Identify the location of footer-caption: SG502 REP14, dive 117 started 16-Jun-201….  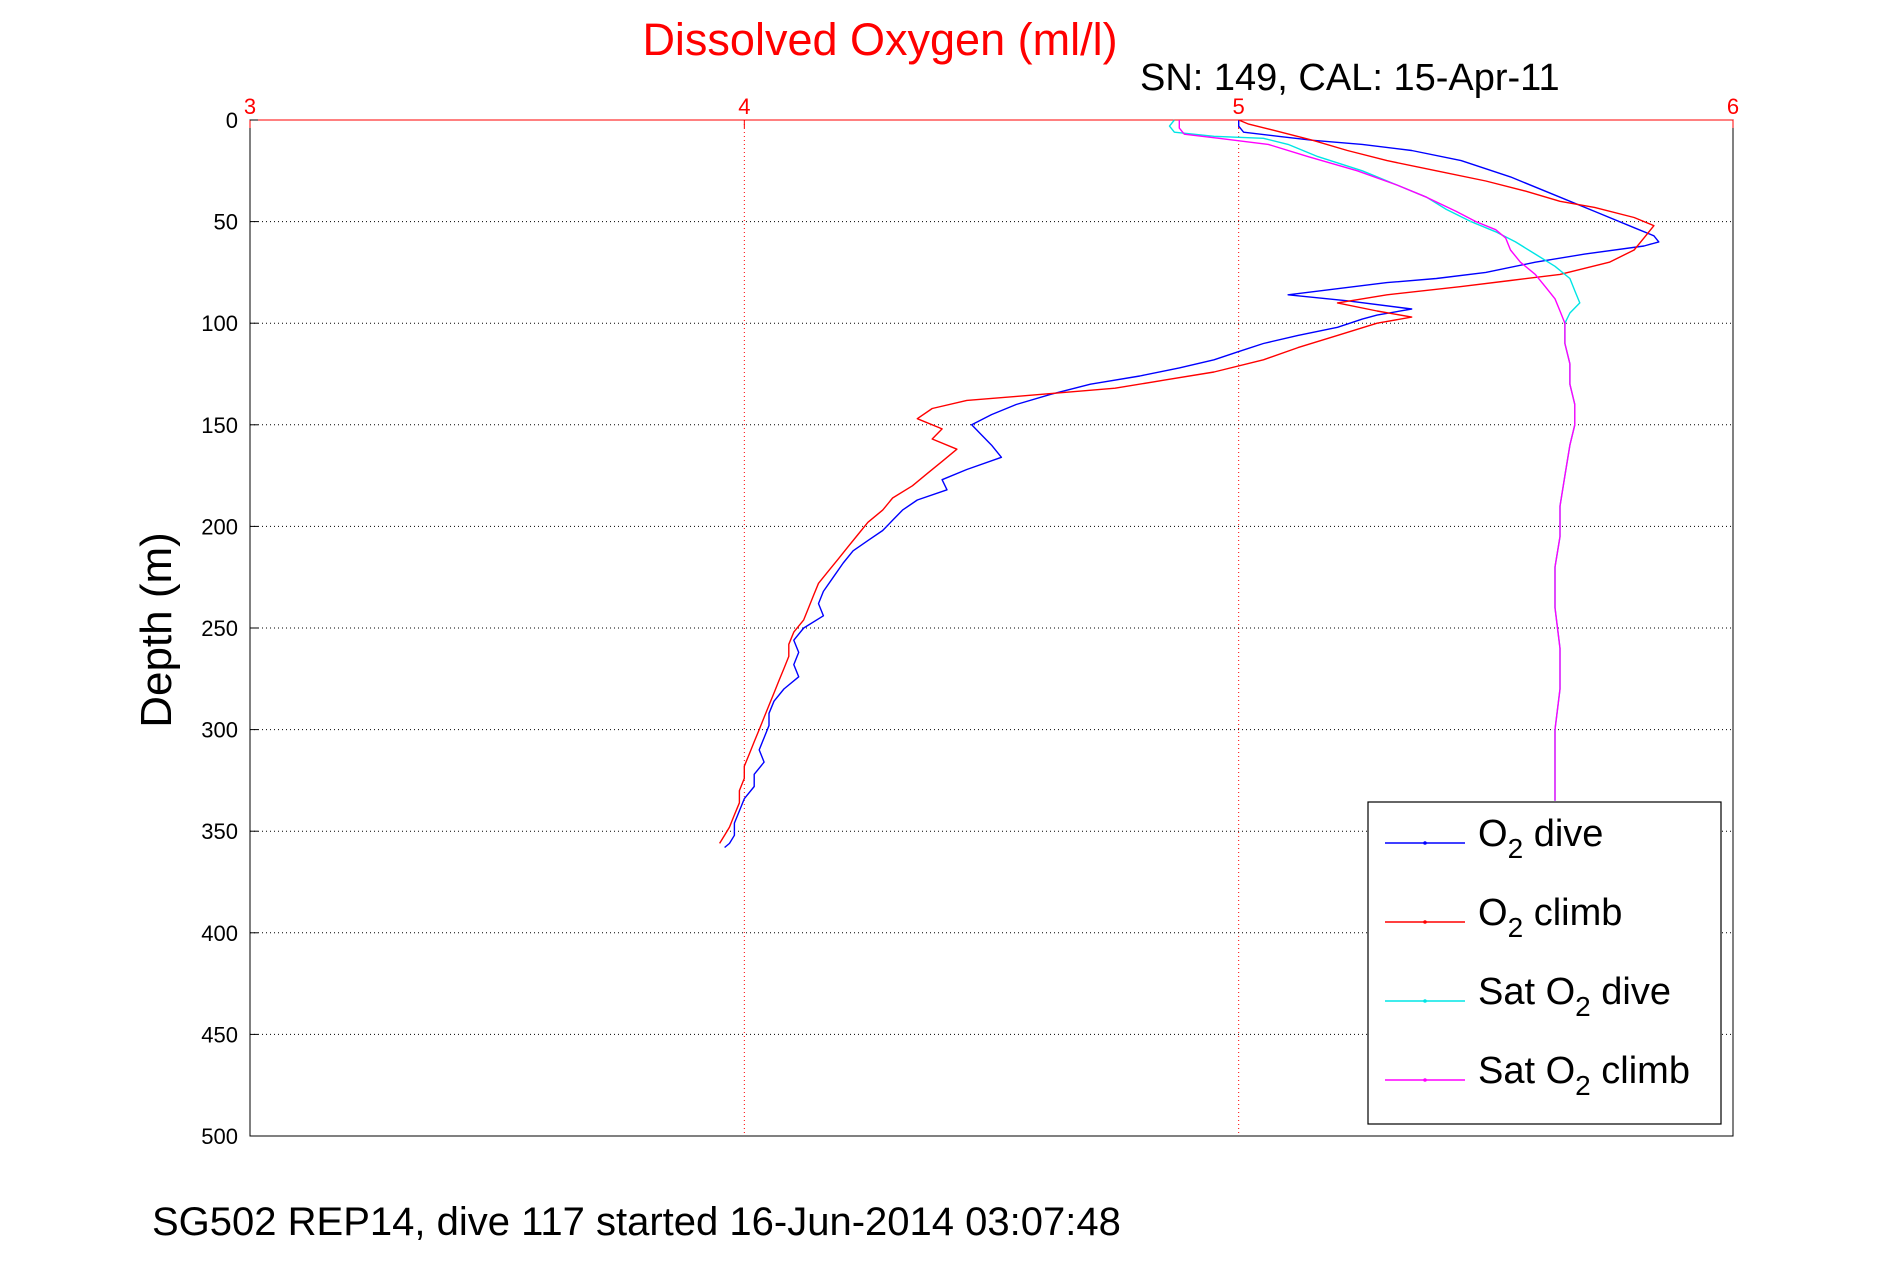
(636, 1222).